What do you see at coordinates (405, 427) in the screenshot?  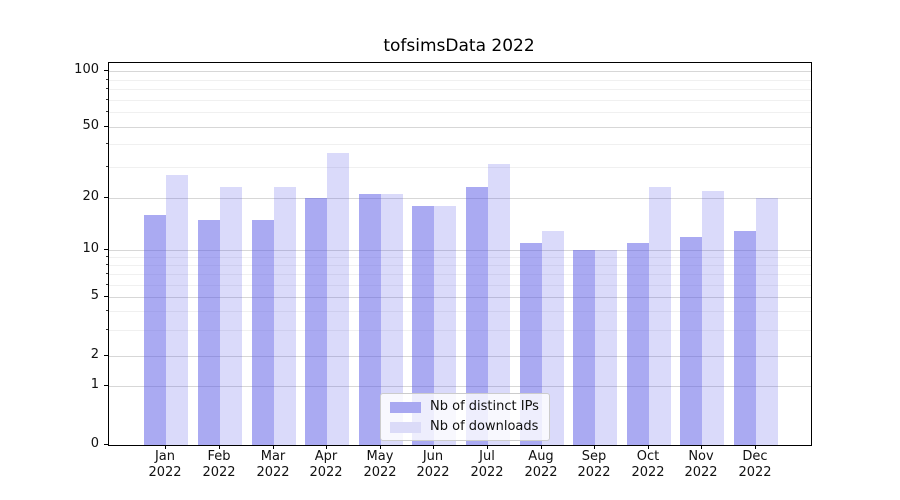 I see `legend-swatch-downloads` at bounding box center [405, 427].